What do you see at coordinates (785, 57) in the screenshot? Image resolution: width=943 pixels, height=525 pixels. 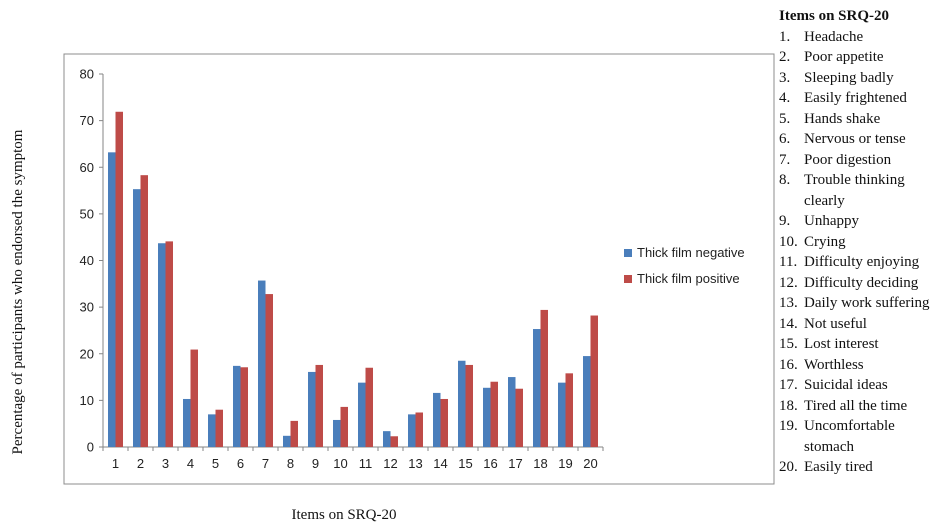 I see `item-number: 2.` at bounding box center [785, 57].